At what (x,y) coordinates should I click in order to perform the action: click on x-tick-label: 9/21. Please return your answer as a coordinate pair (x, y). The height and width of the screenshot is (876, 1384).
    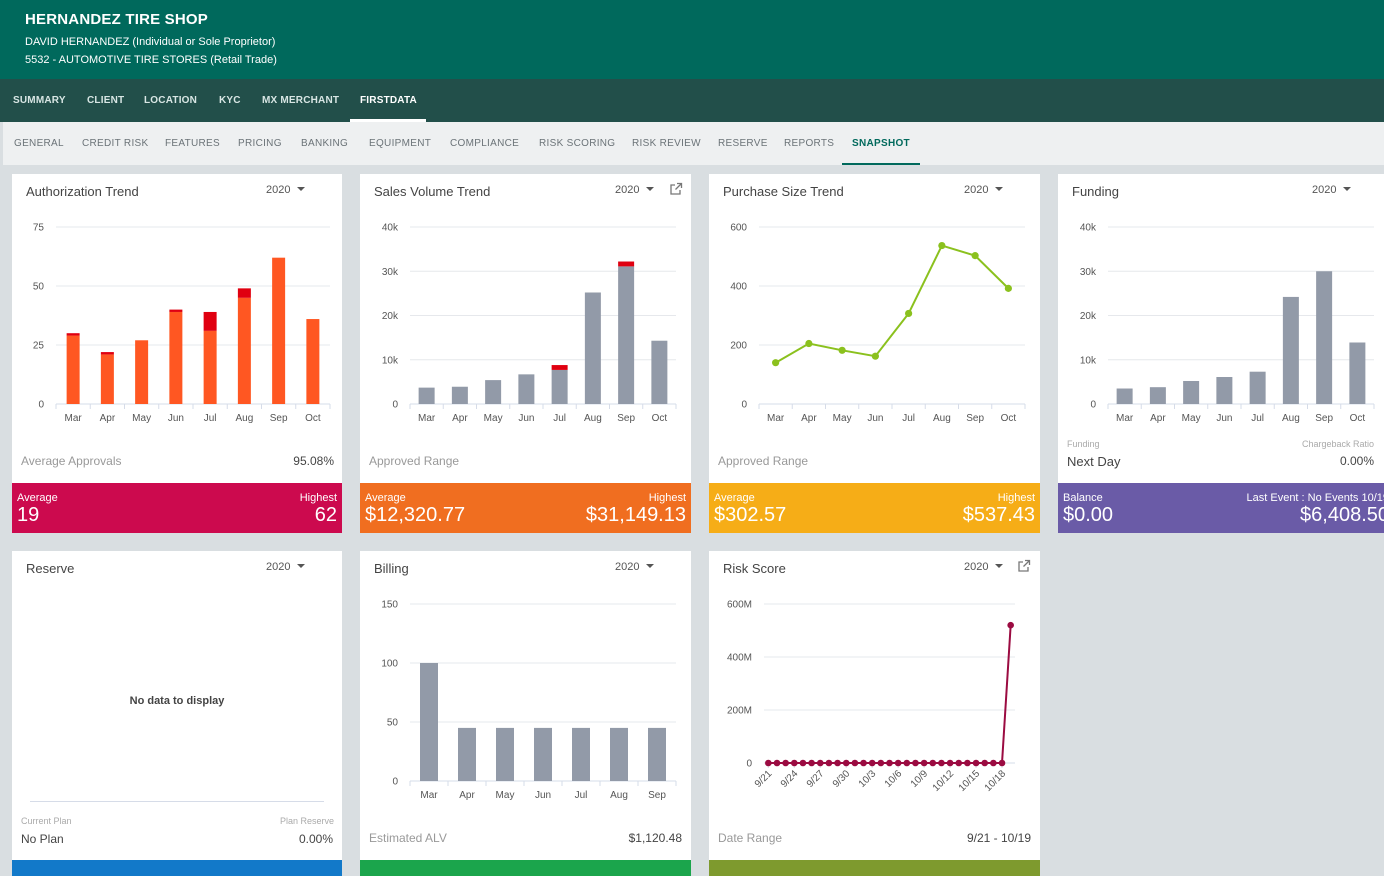
    Looking at the image, I should click on (764, 779).